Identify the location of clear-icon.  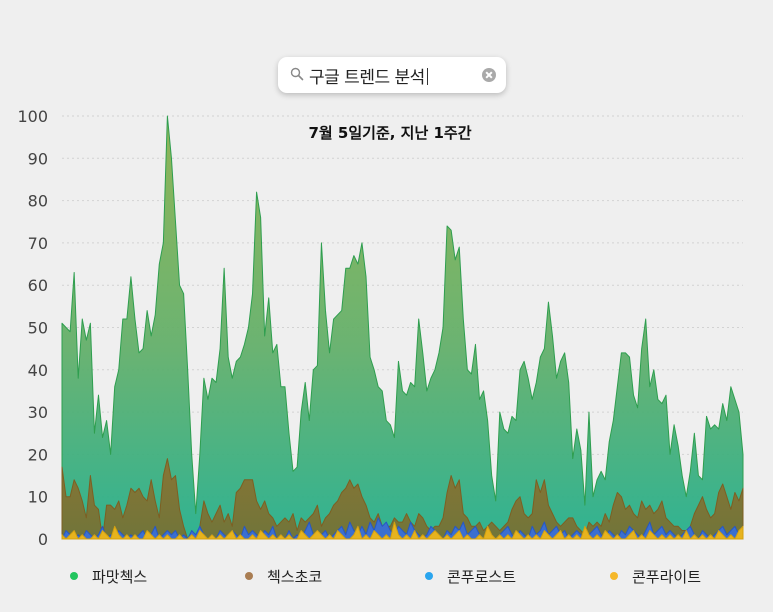
(489, 75).